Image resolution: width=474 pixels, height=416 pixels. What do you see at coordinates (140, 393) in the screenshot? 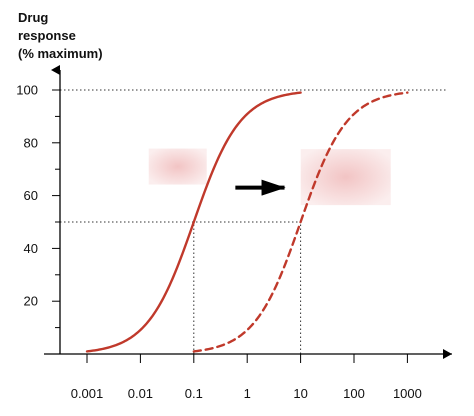
I see `x-tick-label: 0.01` at bounding box center [140, 393].